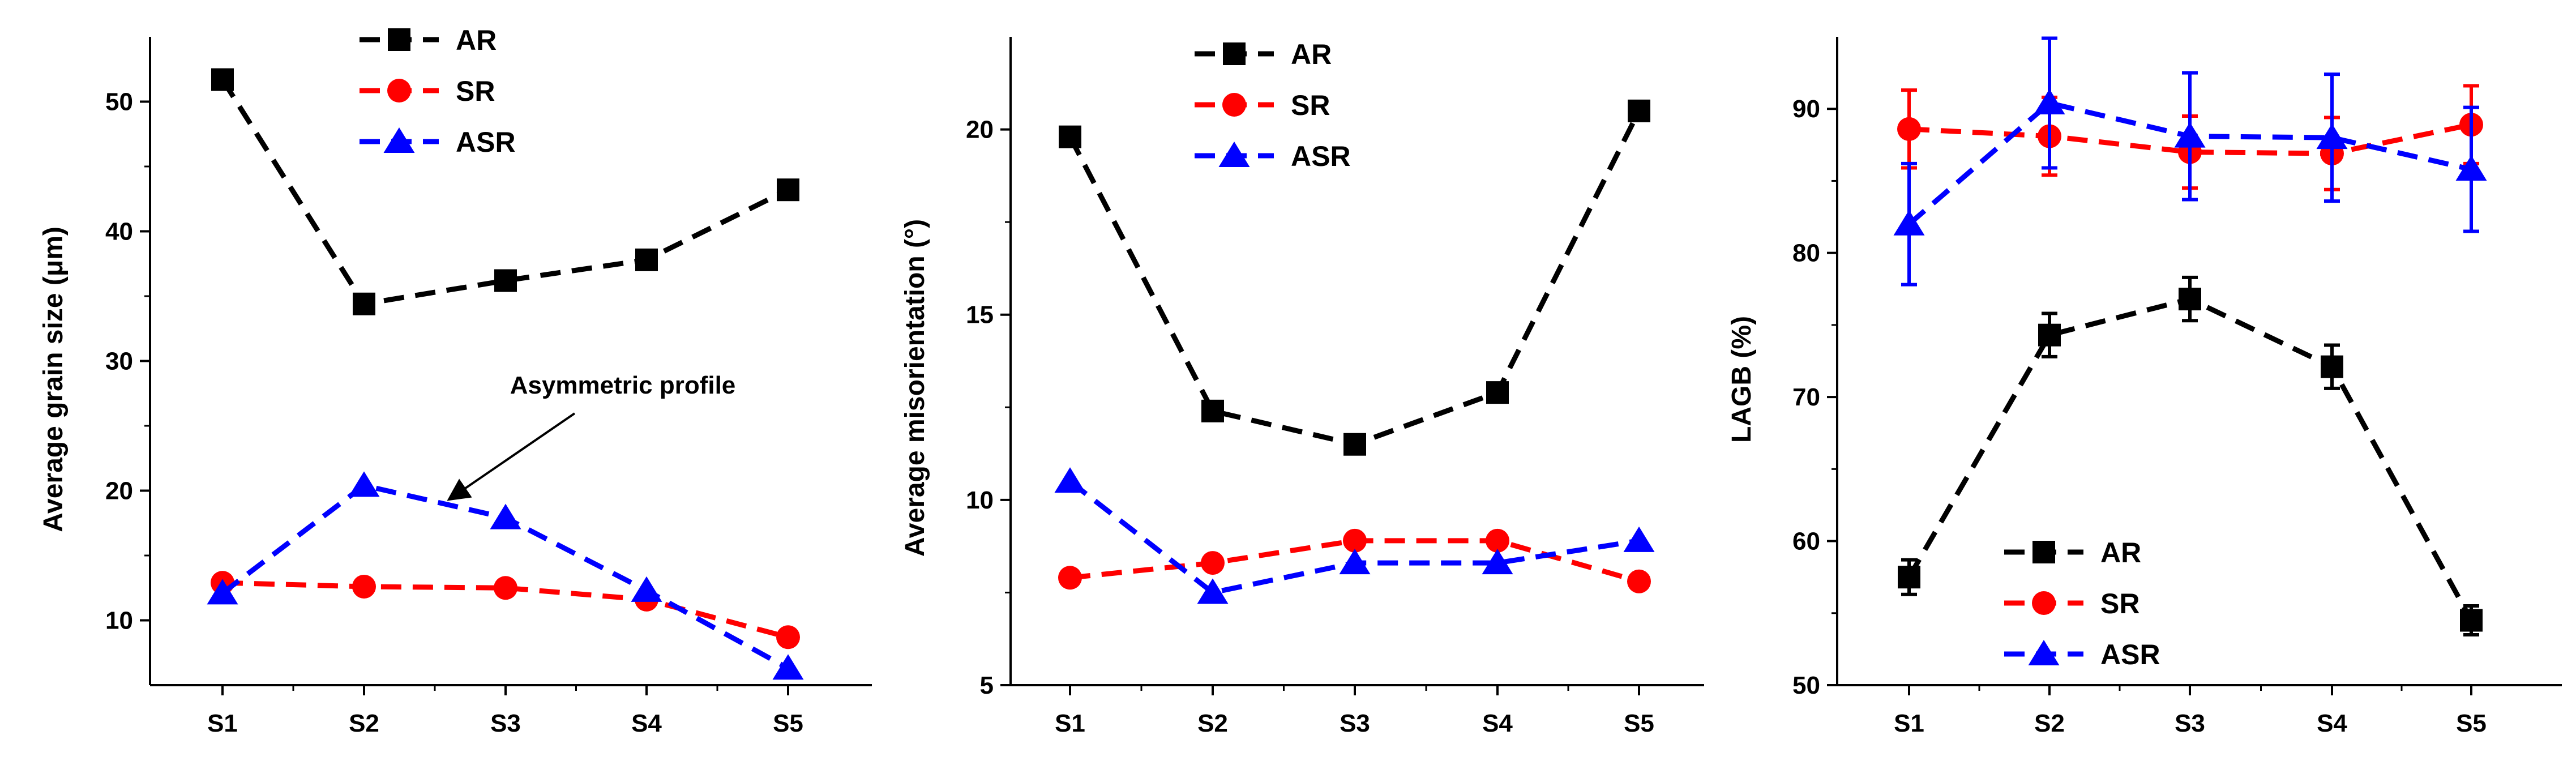  Describe the element at coordinates (119, 232) in the screenshot. I see `y-tick-label: 40` at that location.